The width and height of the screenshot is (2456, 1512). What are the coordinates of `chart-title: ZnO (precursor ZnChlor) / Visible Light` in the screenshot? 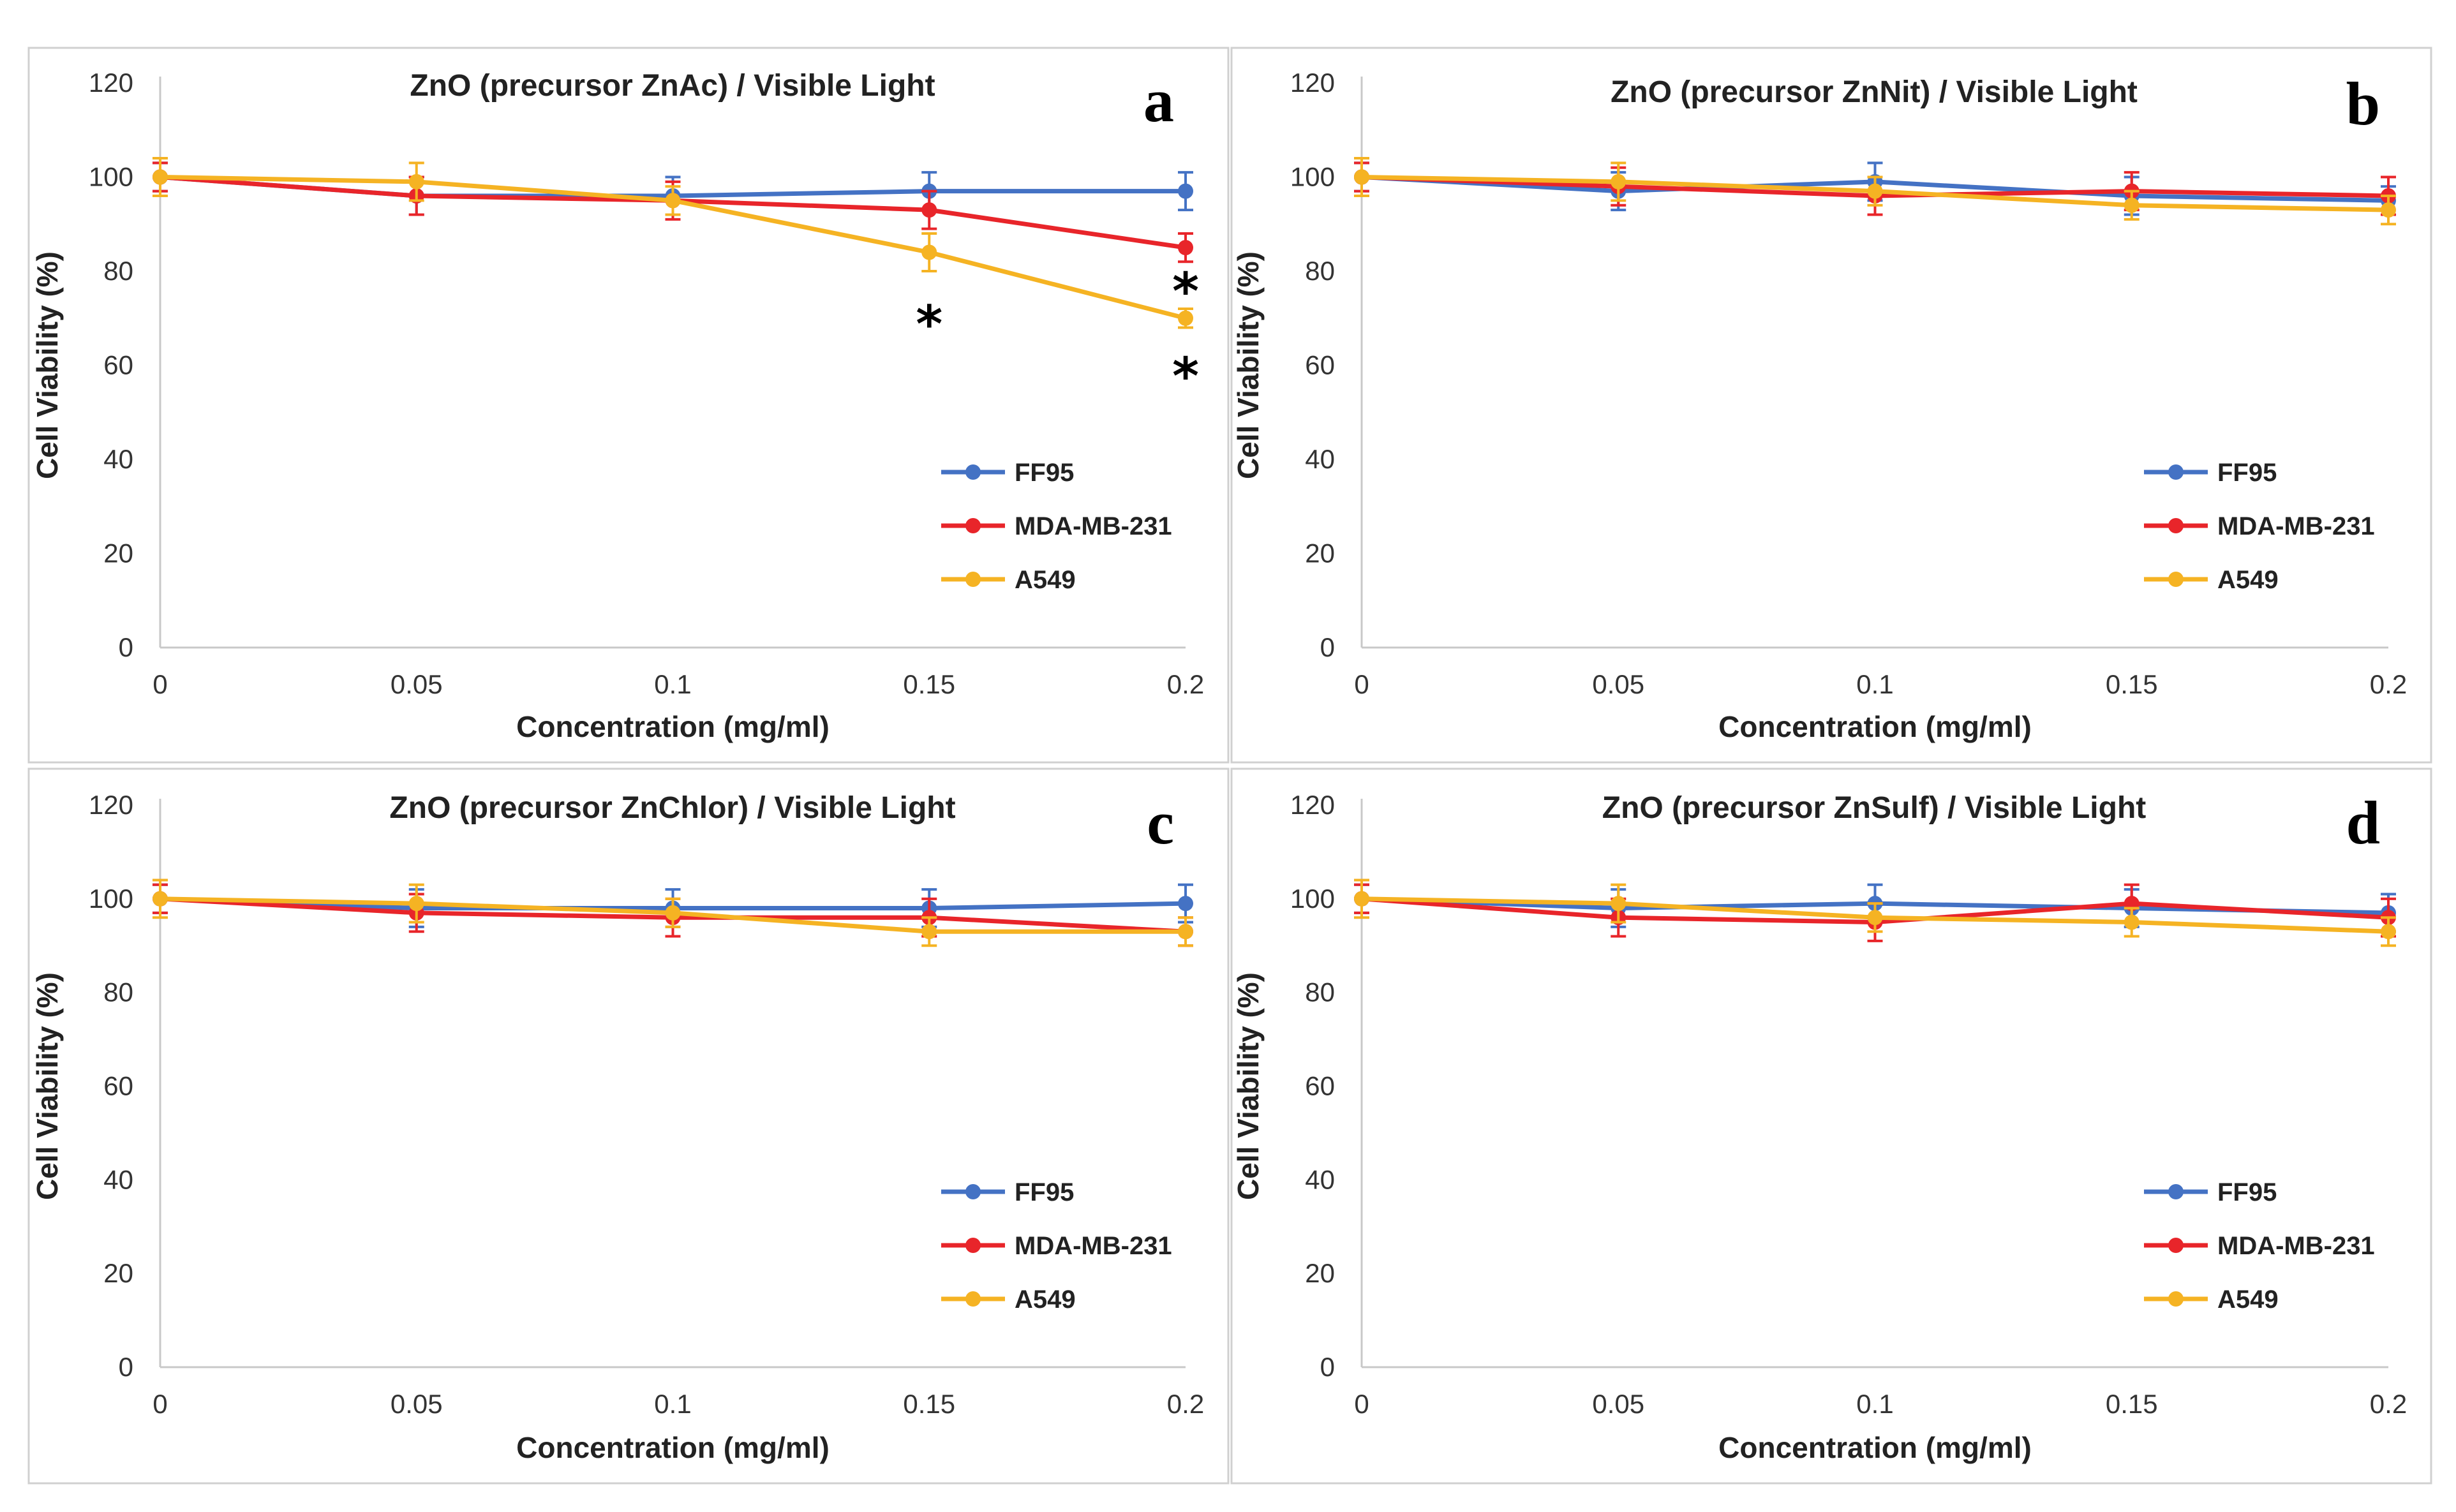 It's located at (672, 808).